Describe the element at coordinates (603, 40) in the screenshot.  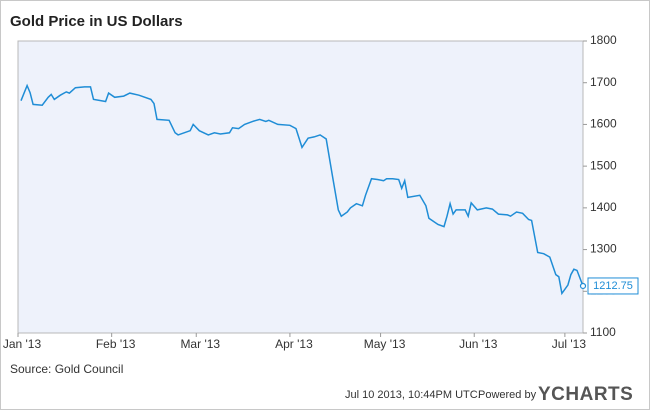
I see `y-tick-label: 1800` at that location.